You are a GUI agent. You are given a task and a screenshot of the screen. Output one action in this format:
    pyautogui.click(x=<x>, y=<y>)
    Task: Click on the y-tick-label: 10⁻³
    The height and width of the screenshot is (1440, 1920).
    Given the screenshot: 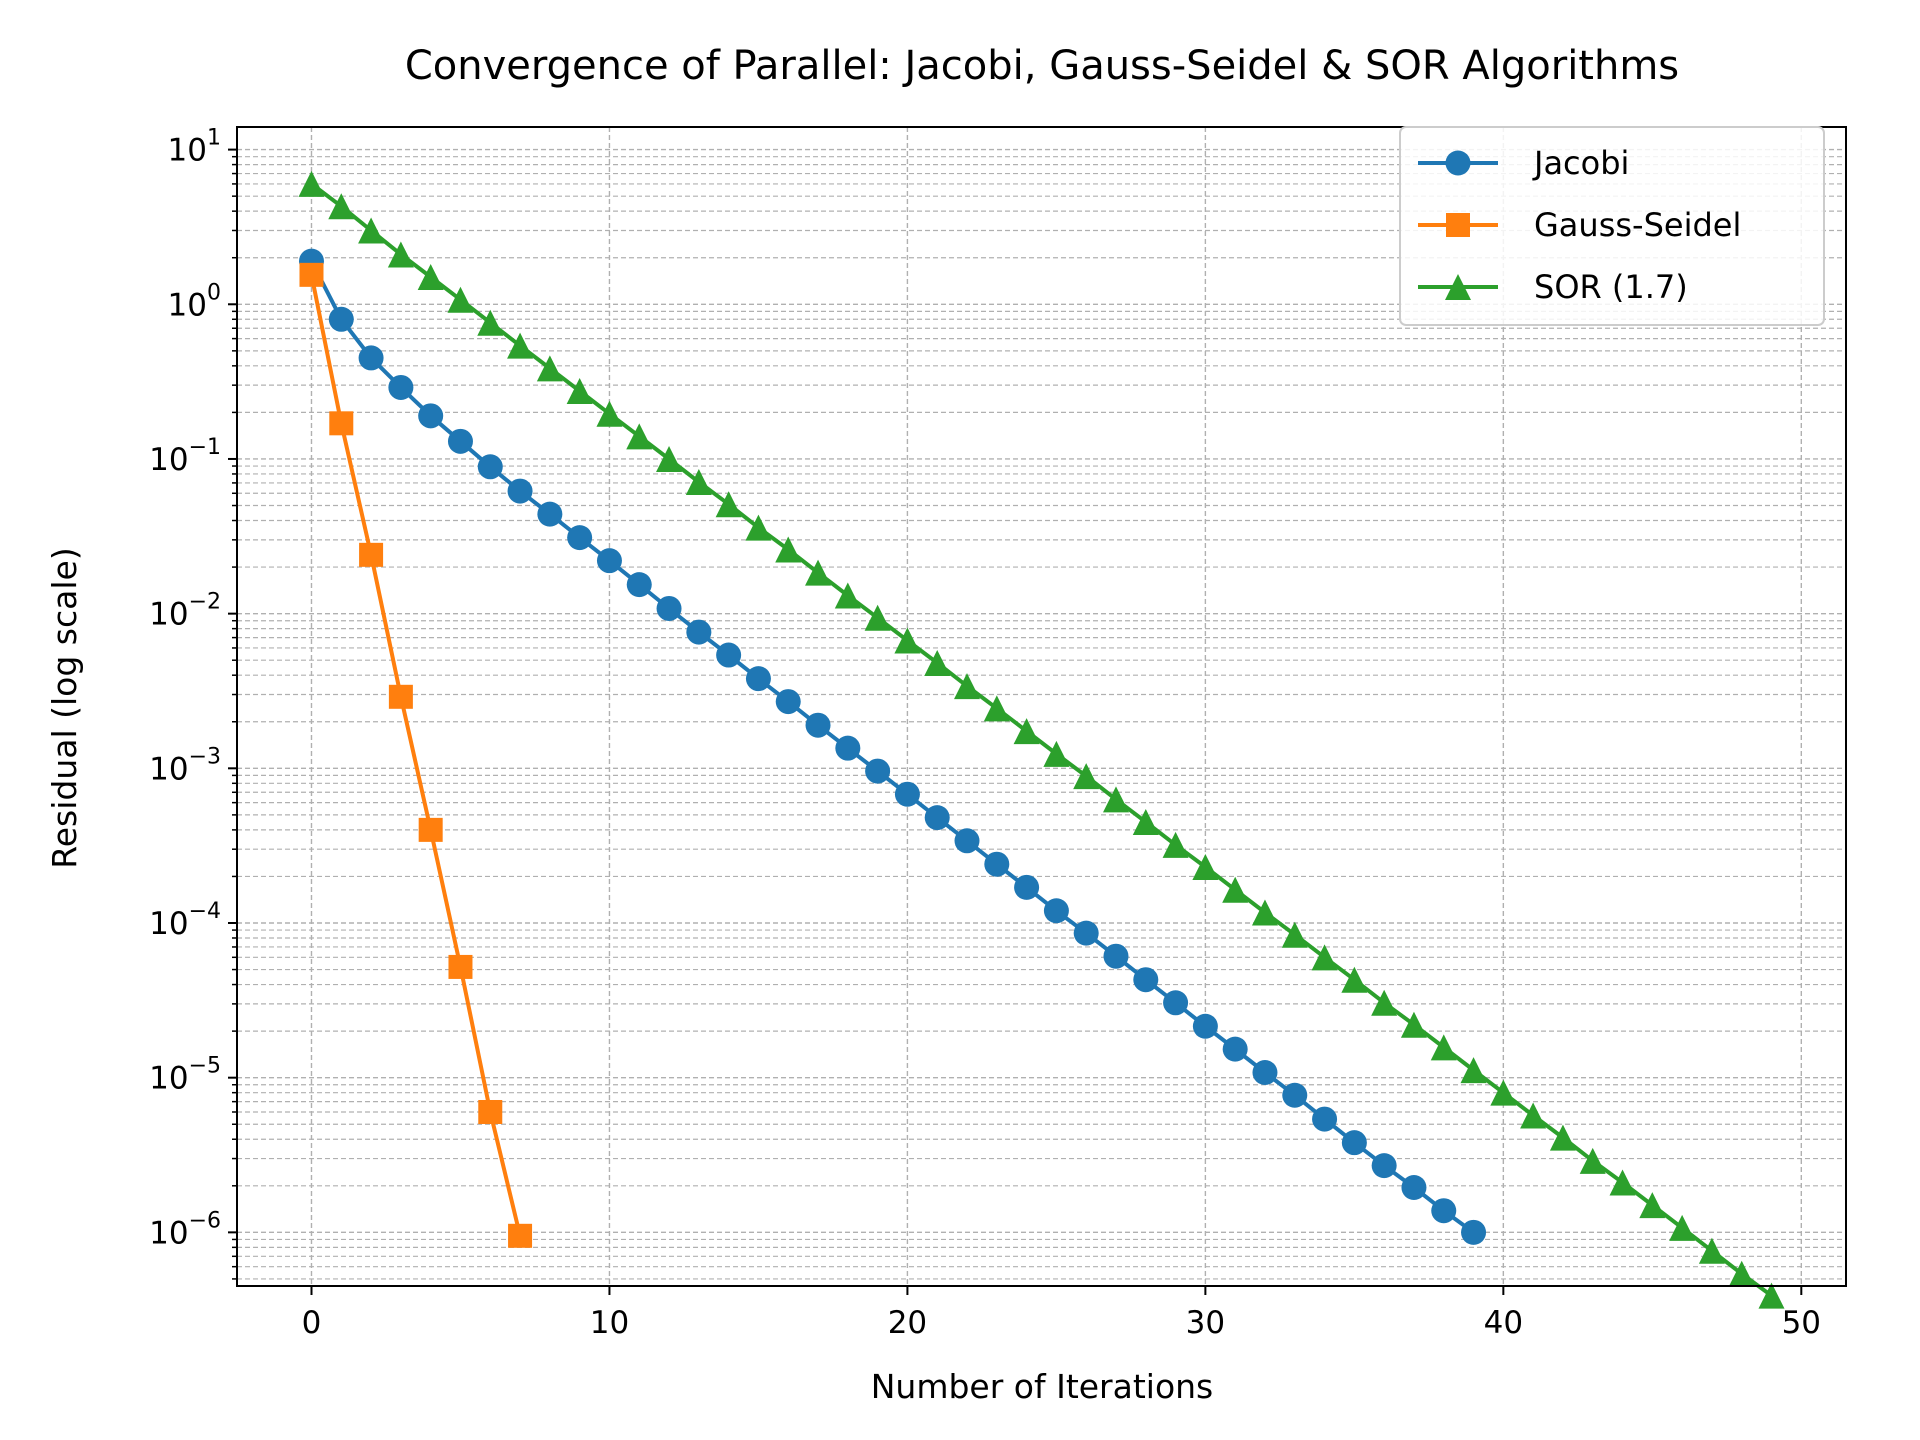 What is the action you would take?
    pyautogui.click(x=185, y=765)
    